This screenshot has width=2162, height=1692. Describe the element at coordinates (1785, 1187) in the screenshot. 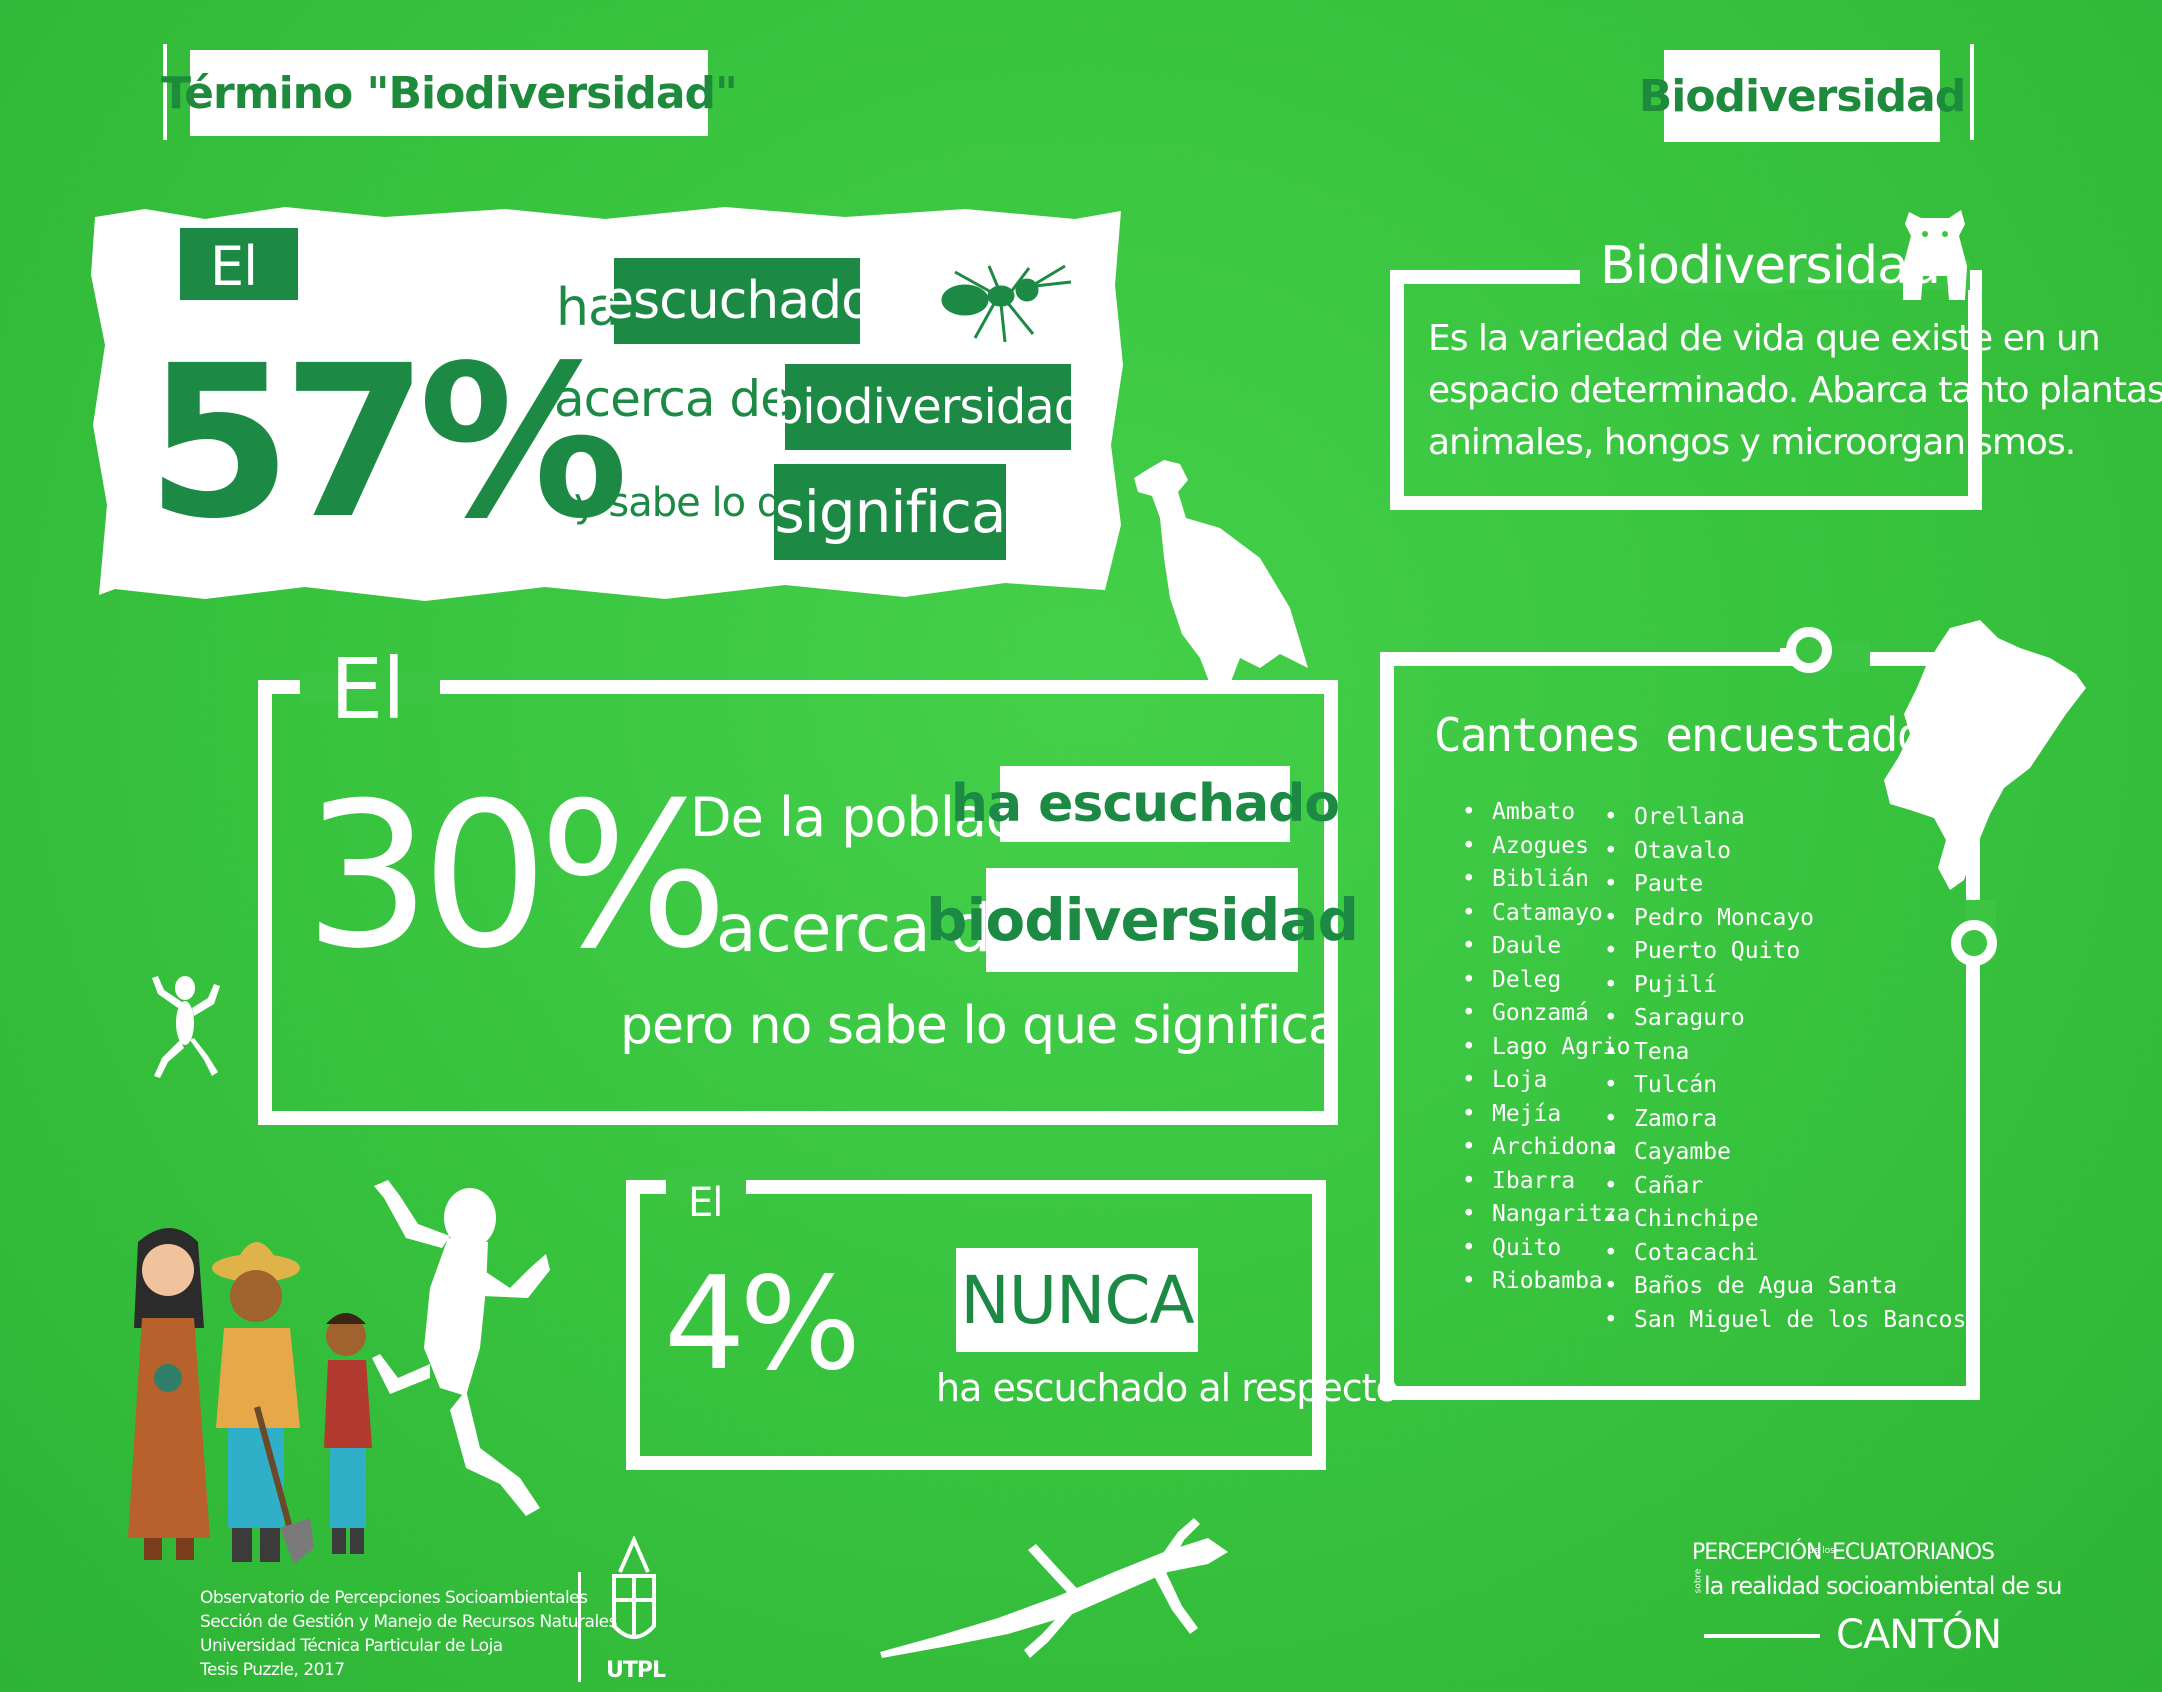

I see `canton-item: Cañar` at that location.